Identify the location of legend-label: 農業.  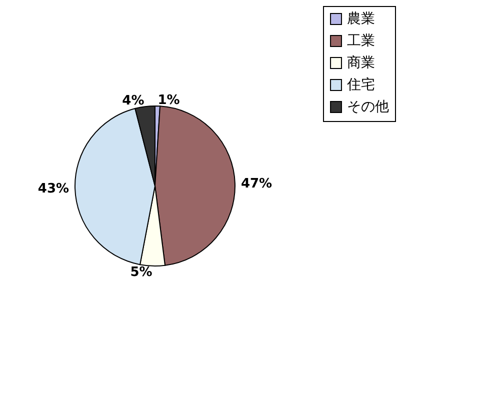
(361, 19).